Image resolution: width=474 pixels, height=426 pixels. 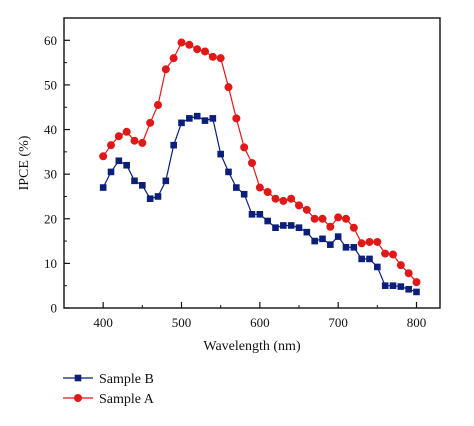 What do you see at coordinates (50, 174) in the screenshot?
I see `y-tick-label: 30` at bounding box center [50, 174].